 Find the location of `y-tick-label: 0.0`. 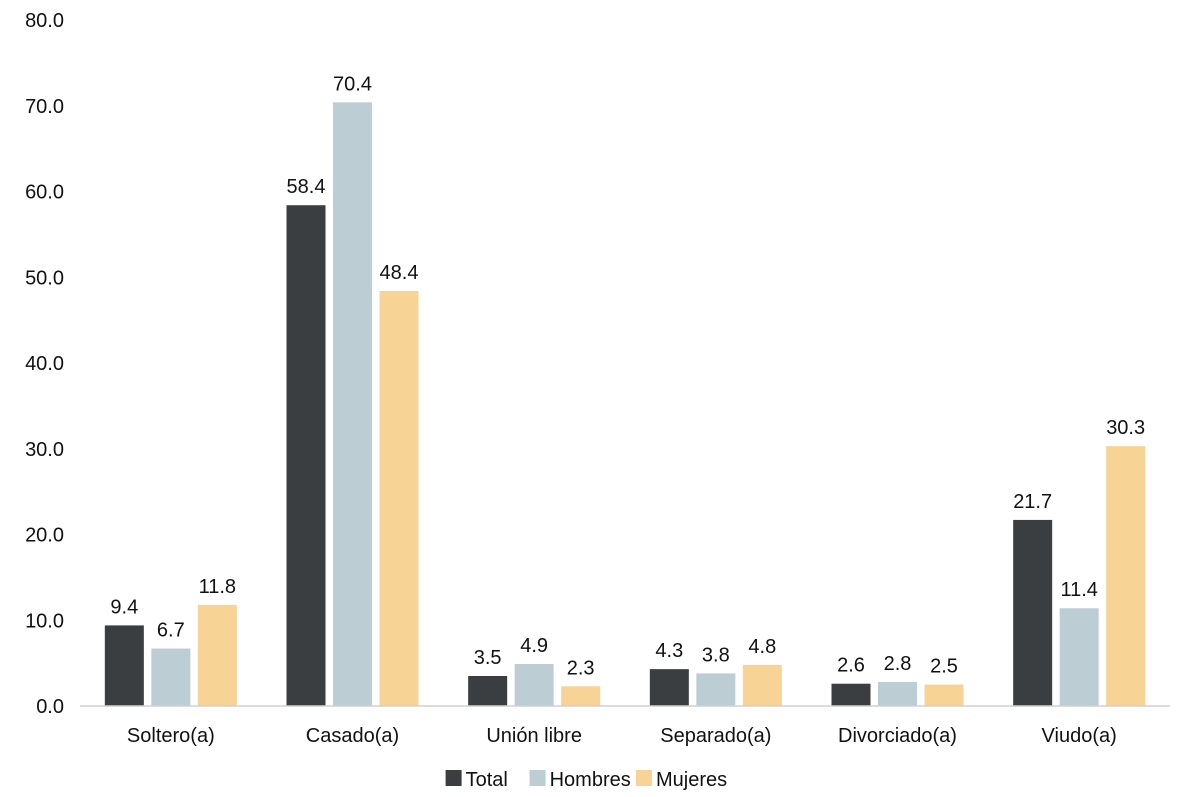

y-tick-label: 0.0 is located at coordinates (50, 707).